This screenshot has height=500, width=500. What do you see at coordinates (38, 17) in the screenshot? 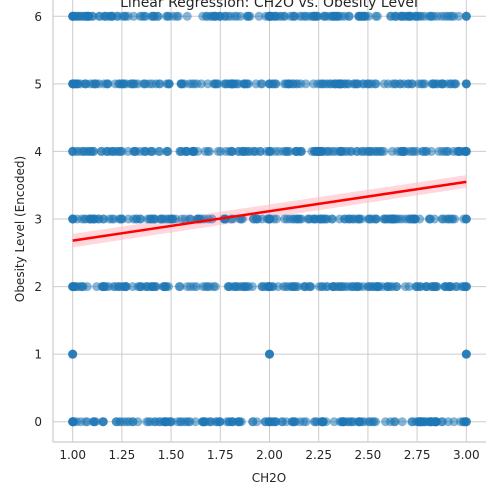
I see `y-tick-label: 6` at bounding box center [38, 17].